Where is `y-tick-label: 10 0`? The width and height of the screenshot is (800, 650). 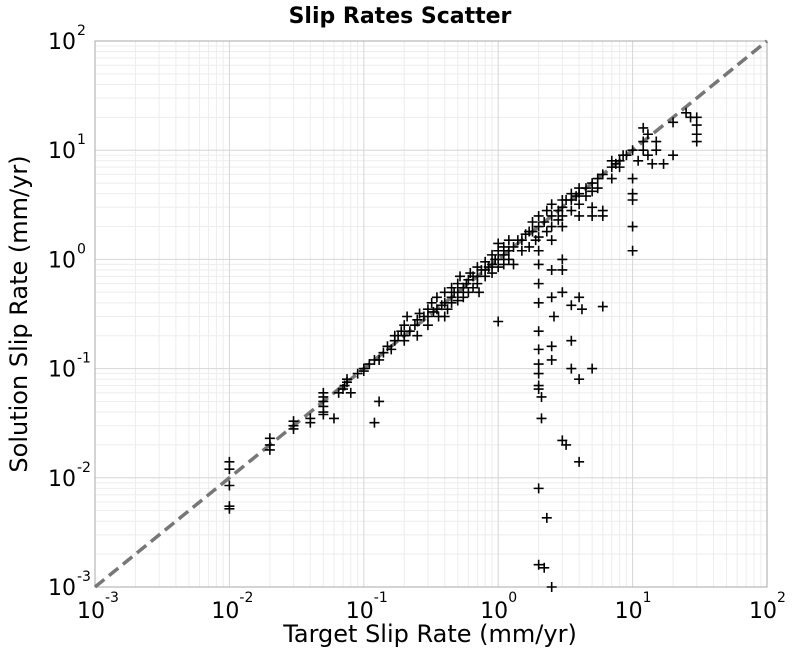 y-tick-label: 10 0 is located at coordinates (67, 257).